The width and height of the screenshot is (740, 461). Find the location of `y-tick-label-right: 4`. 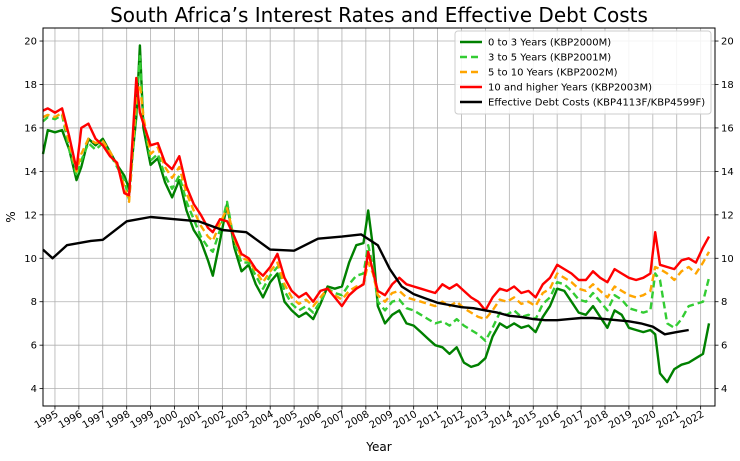

y-tick-label-right: 4 is located at coordinates (724, 389).